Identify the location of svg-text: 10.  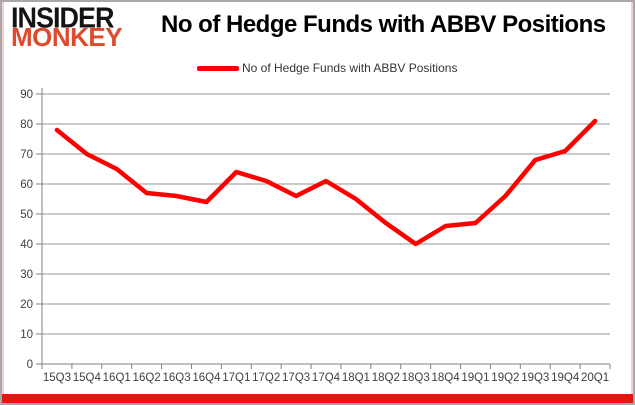
(26, 335).